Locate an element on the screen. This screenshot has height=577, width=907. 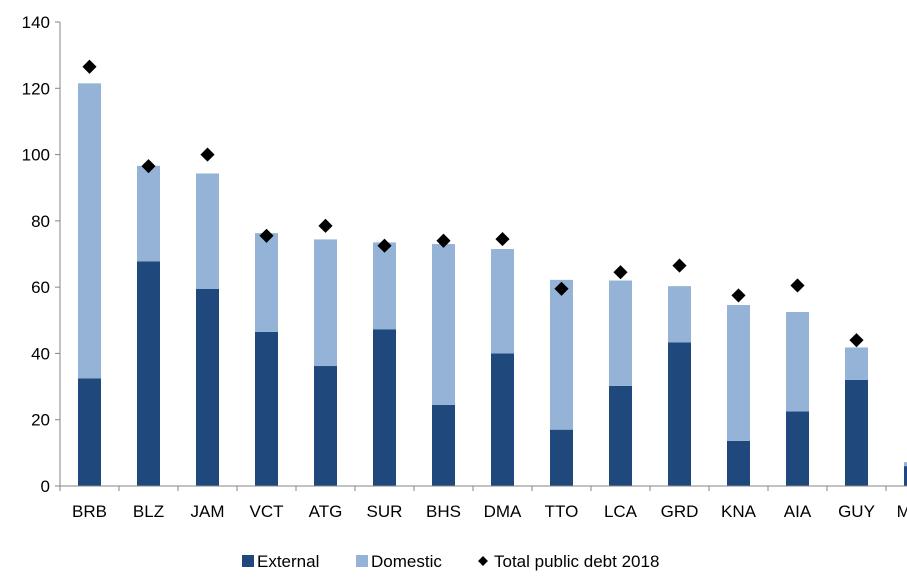
bar-domestic-bhs is located at coordinates (443, 324).